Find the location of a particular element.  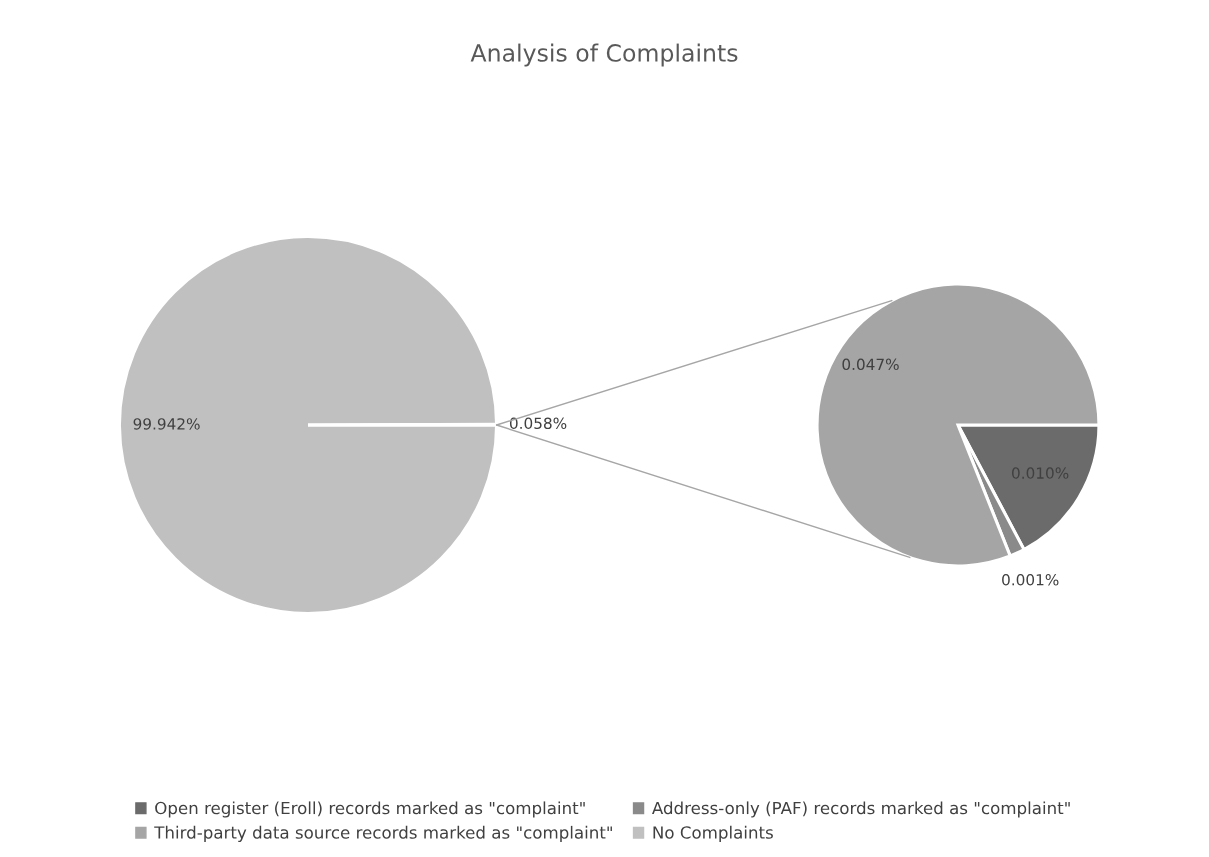

data-label: 0.001% is located at coordinates (1030, 579).